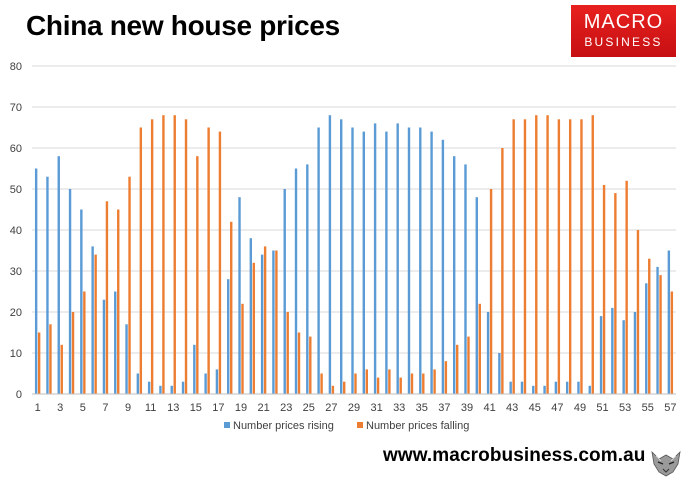  I want to click on legend-label: Number prices falling, so click(417, 426).